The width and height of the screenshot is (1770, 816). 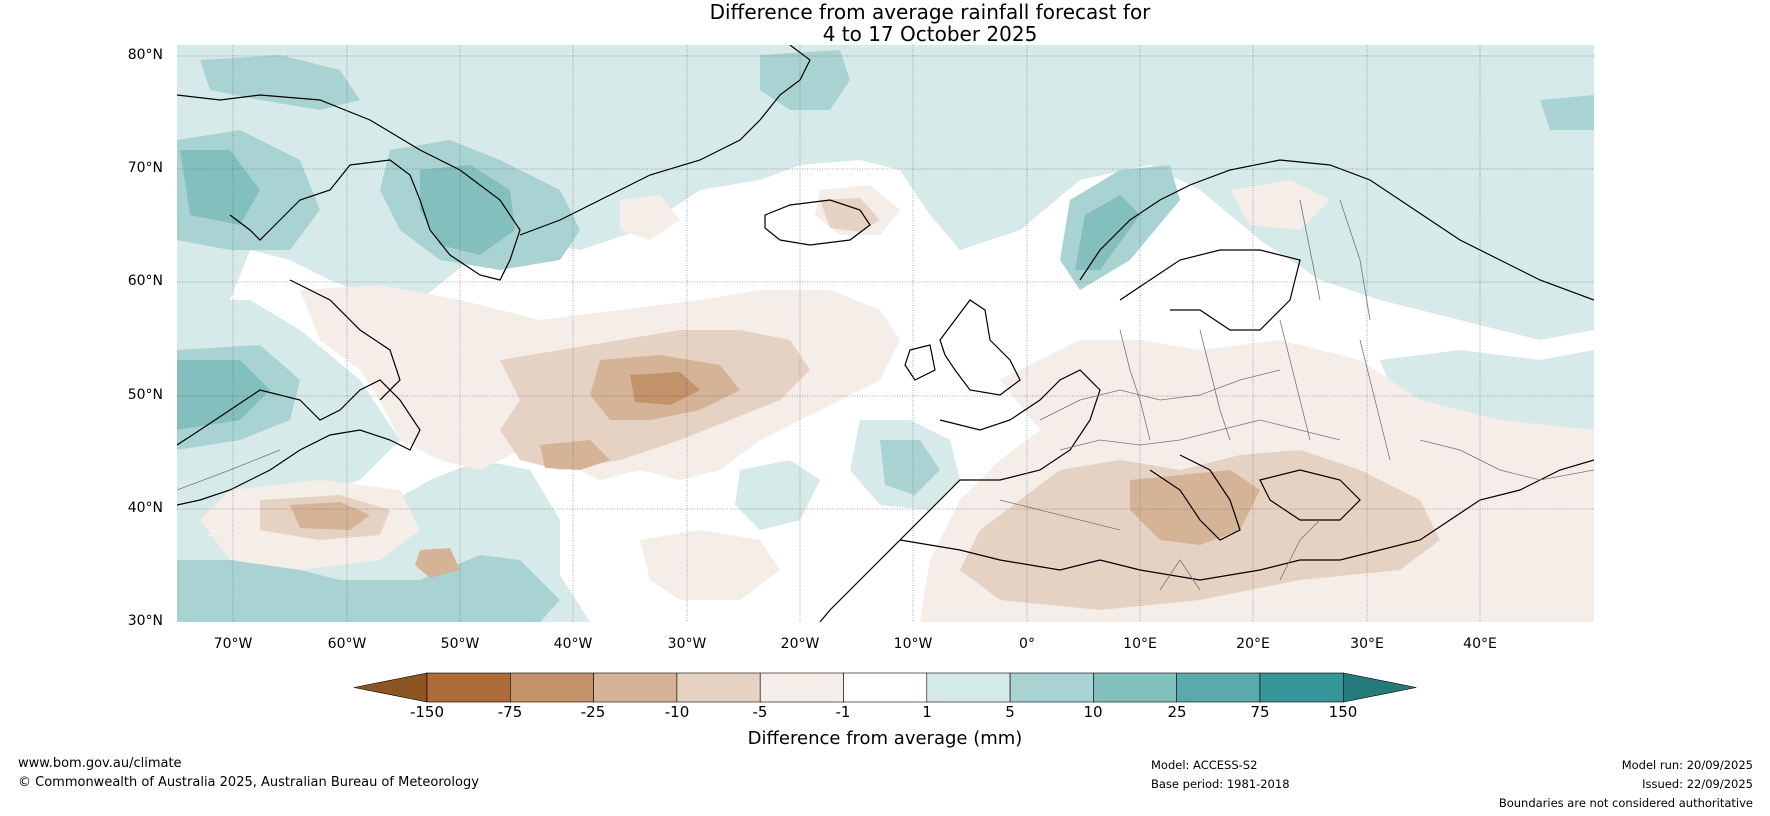 What do you see at coordinates (1027, 644) in the screenshot?
I see `lon-label-0: 0°` at bounding box center [1027, 644].